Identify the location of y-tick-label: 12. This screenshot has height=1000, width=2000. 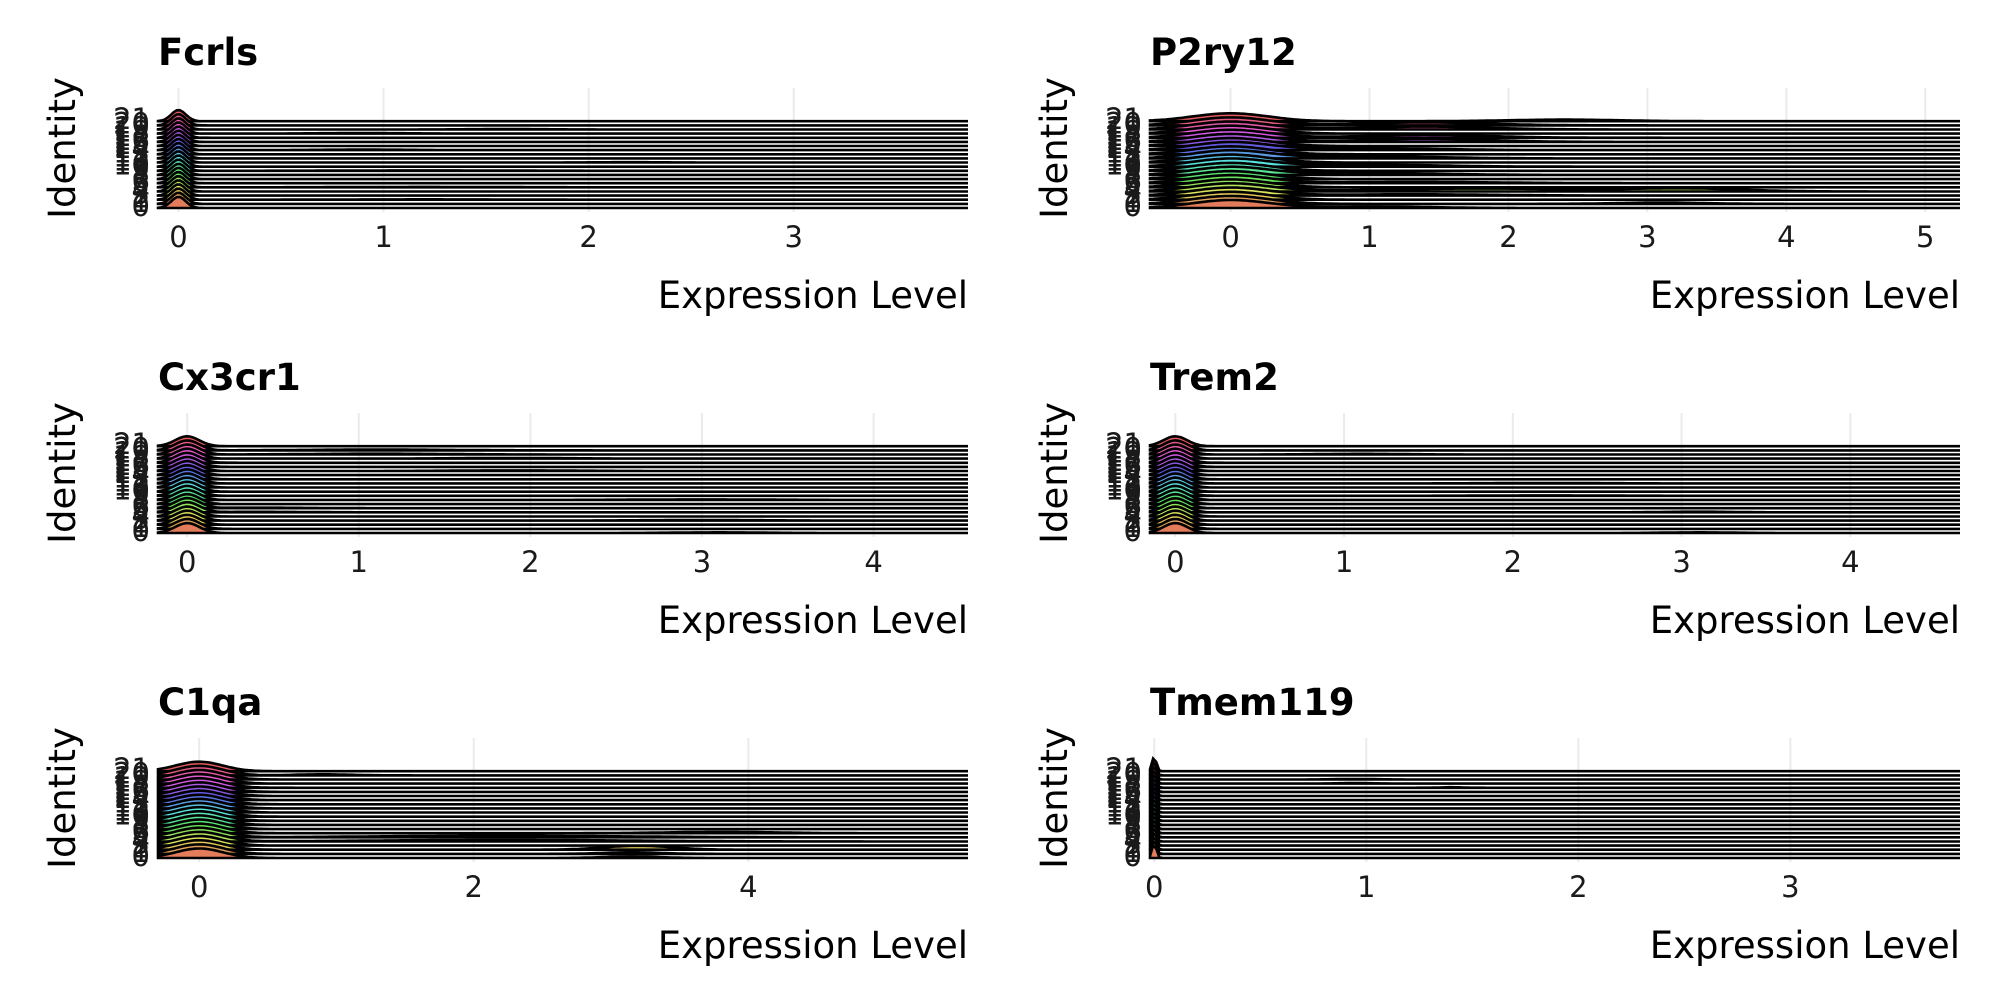
(1123, 481).